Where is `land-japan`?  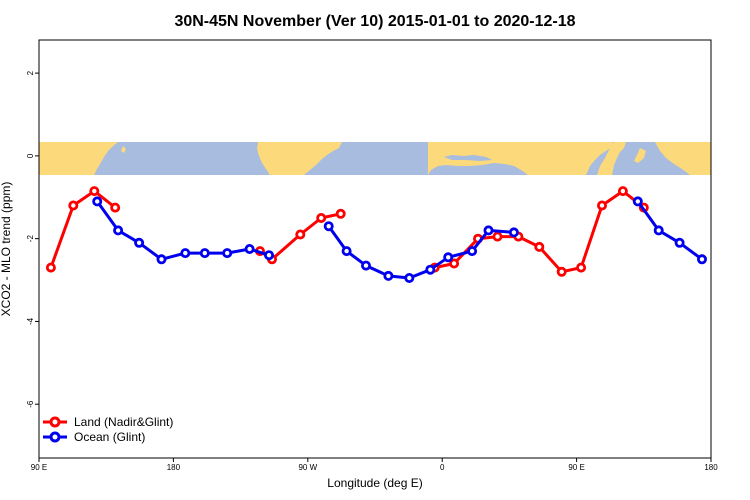 land-japan is located at coordinates (640, 155).